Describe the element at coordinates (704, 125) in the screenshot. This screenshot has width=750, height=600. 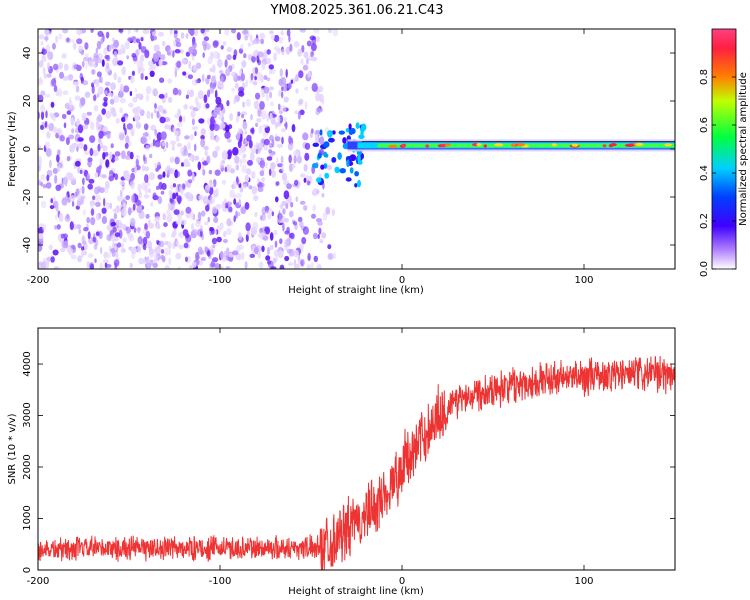
I see `colorbar-tick-label: 0.6` at that location.